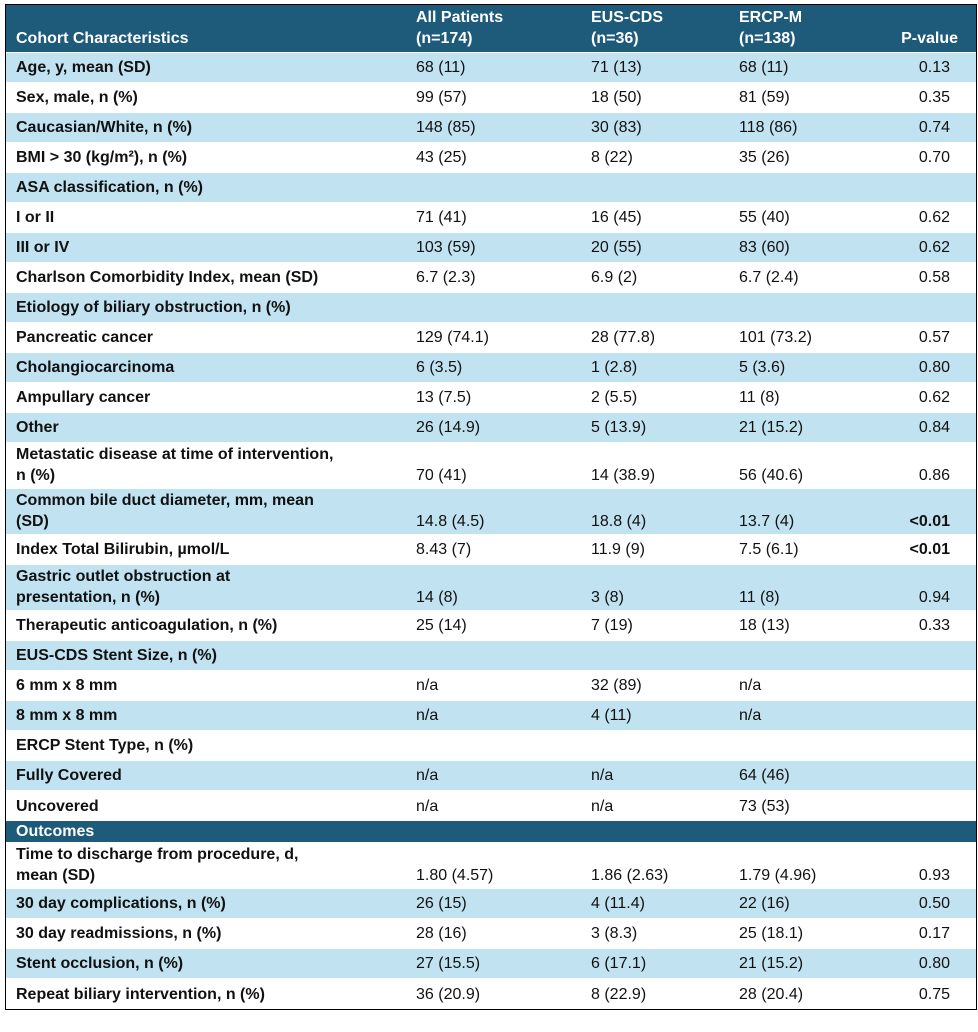 This screenshot has height=1032, width=978. Describe the element at coordinates (623, 475) in the screenshot. I see `cell-eus-cds: 14 (38.9)` at that location.